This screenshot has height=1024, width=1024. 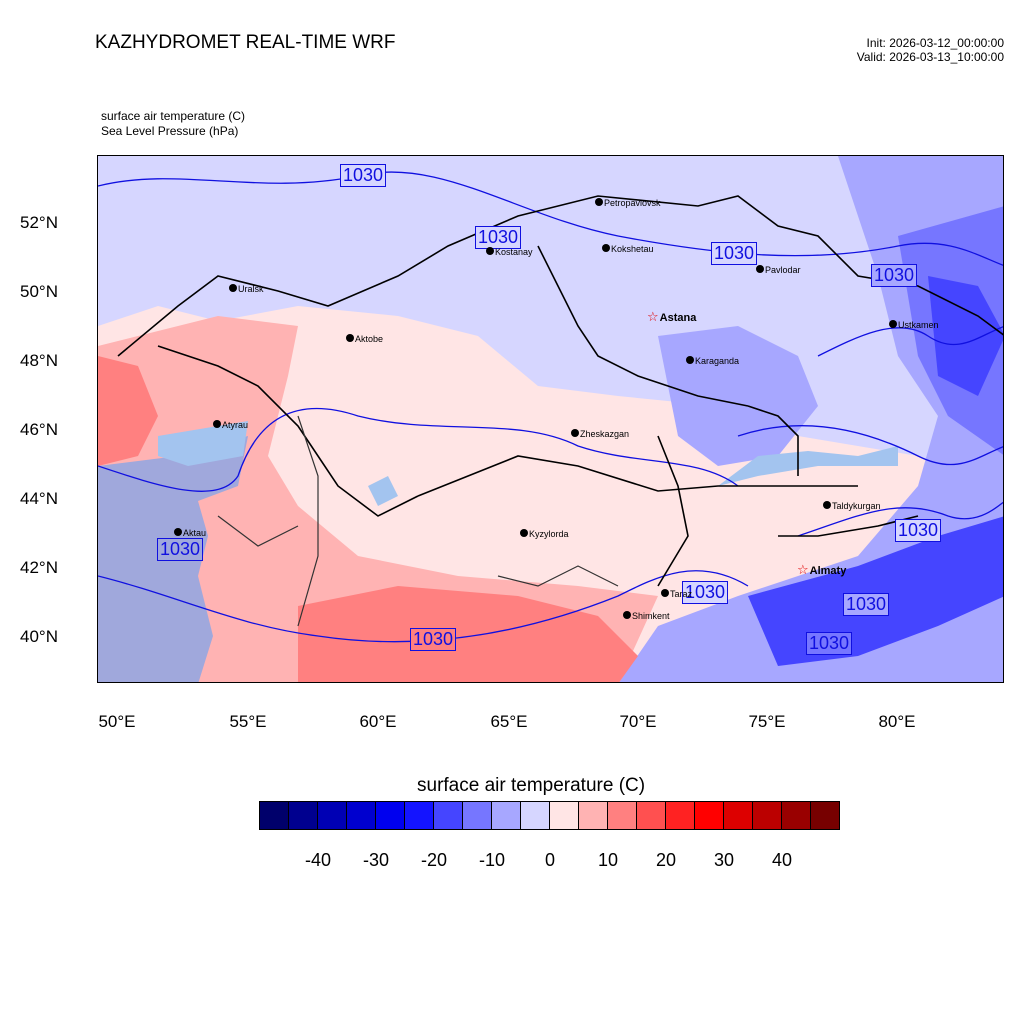 What do you see at coordinates (965, 336) in the screenshot?
I see `coldest-region-altai` at bounding box center [965, 336].